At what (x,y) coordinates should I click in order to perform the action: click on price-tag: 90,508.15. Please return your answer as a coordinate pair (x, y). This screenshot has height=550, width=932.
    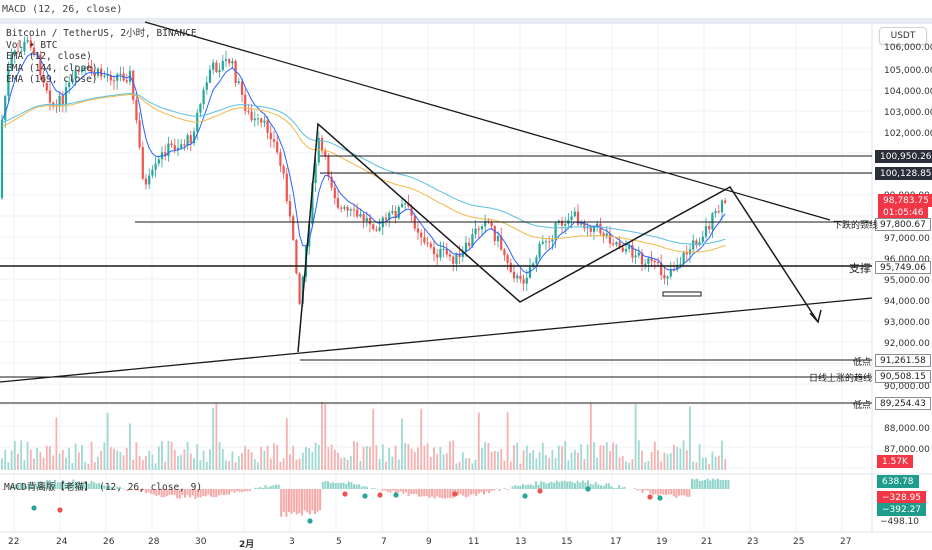
    Looking at the image, I should click on (903, 376).